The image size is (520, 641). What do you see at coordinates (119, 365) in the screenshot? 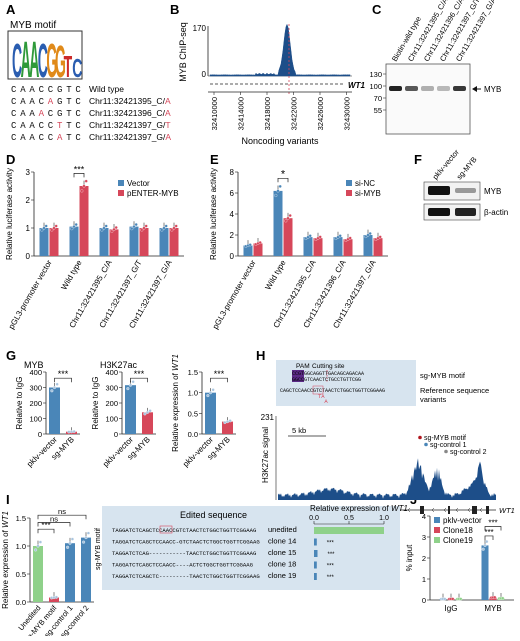
I see `chart-title: H3K27ac` at bounding box center [119, 365].